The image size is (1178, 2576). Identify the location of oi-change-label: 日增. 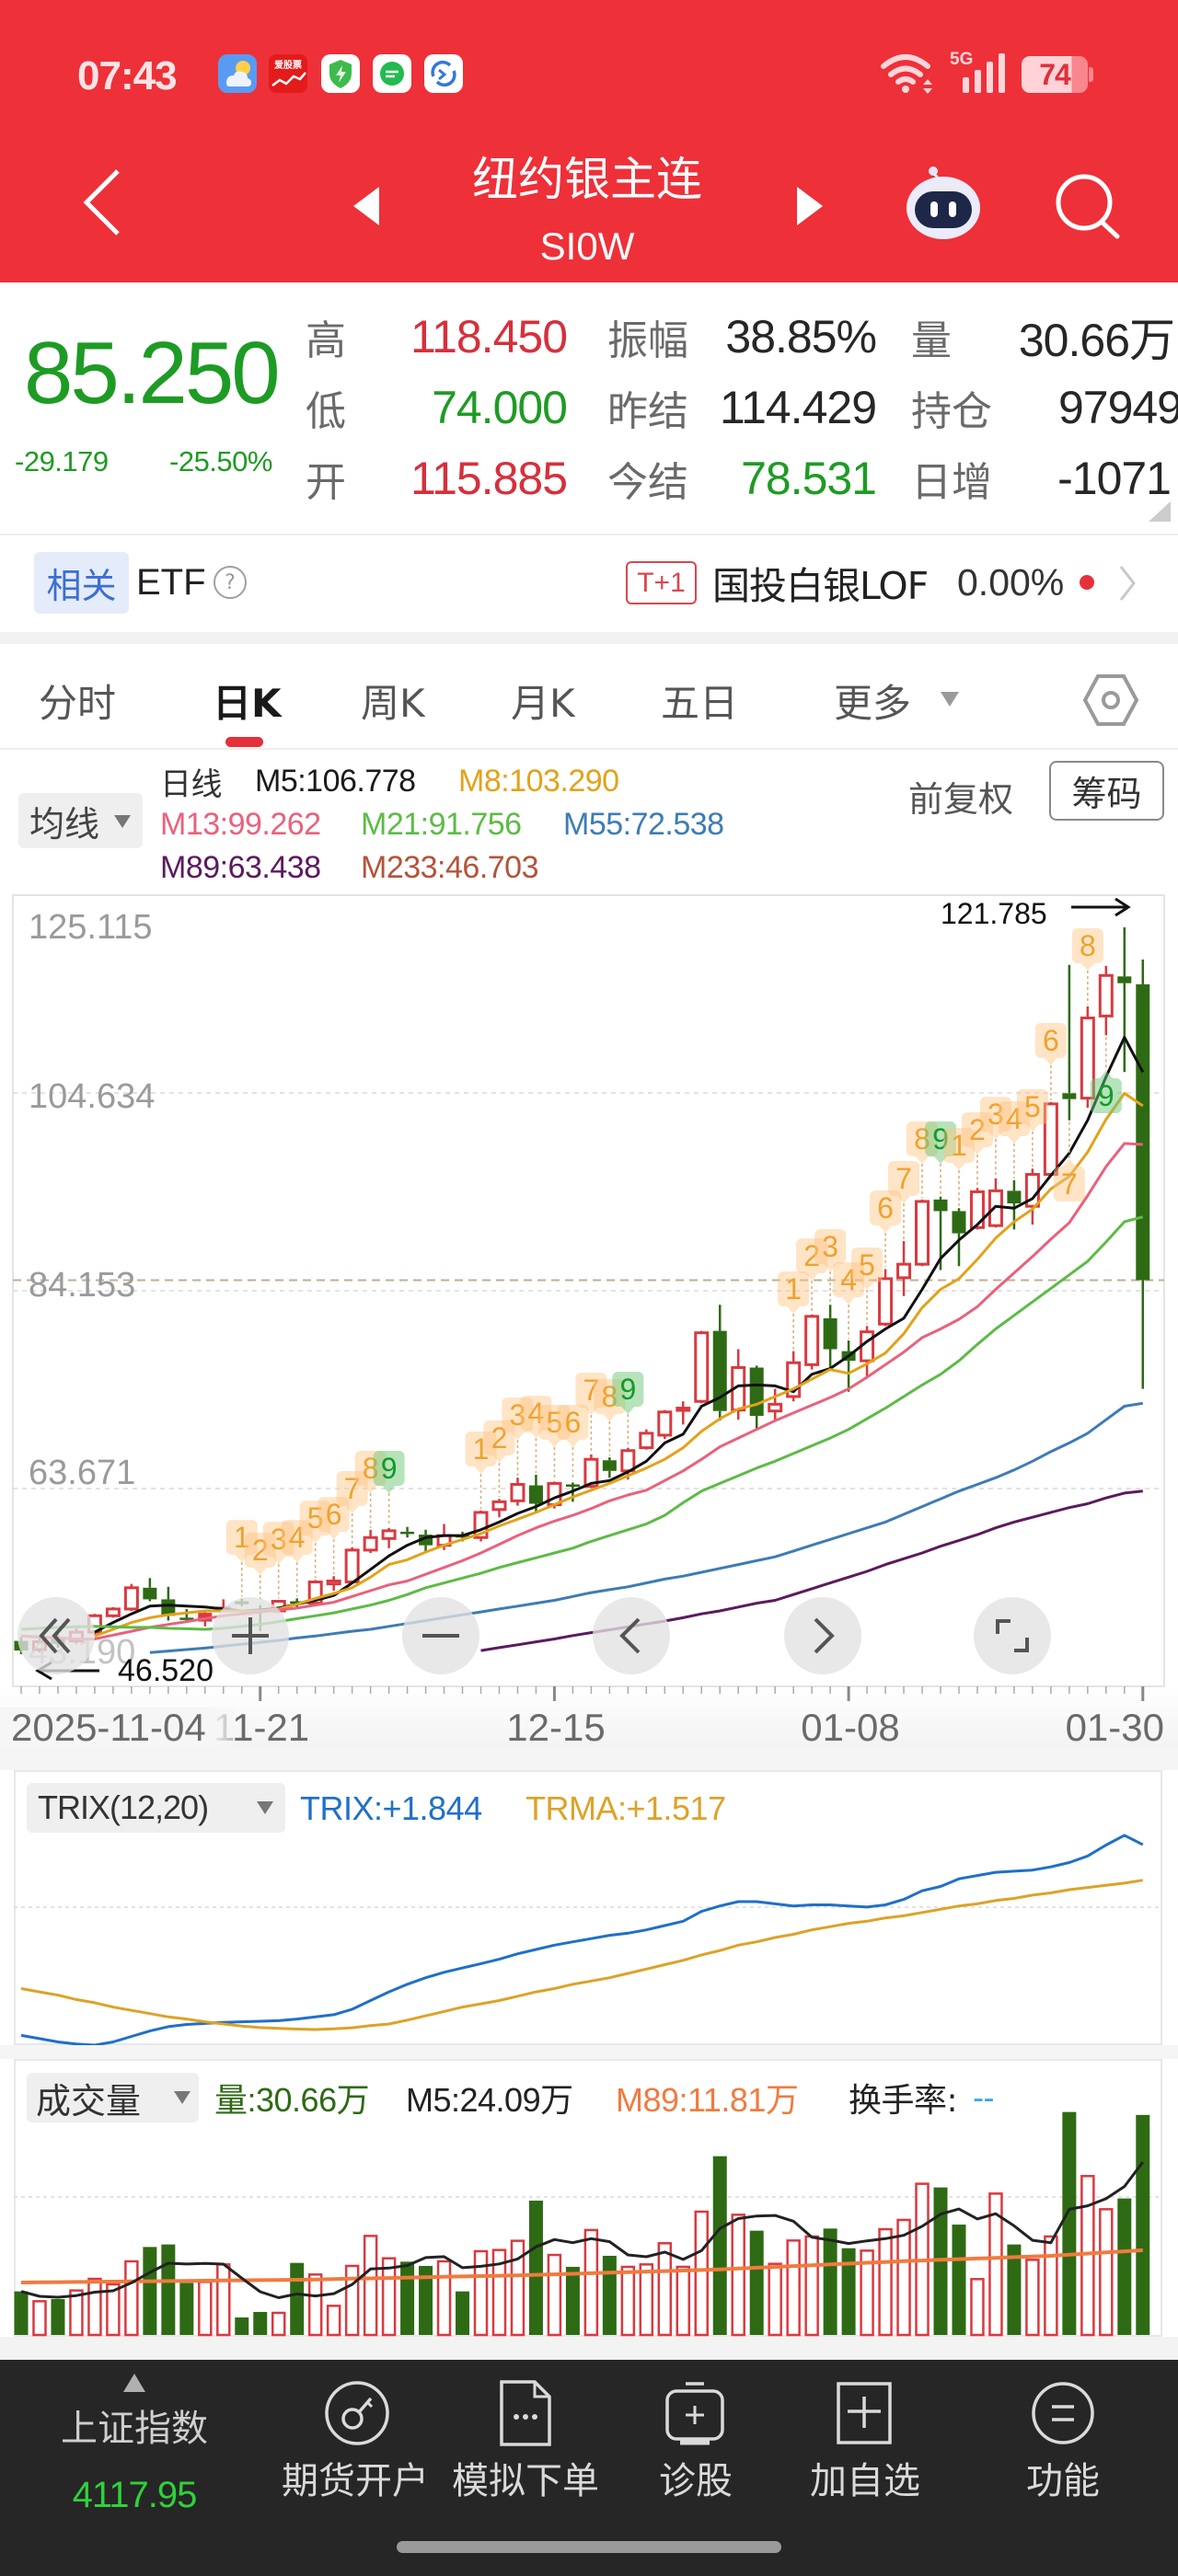
(951, 482).